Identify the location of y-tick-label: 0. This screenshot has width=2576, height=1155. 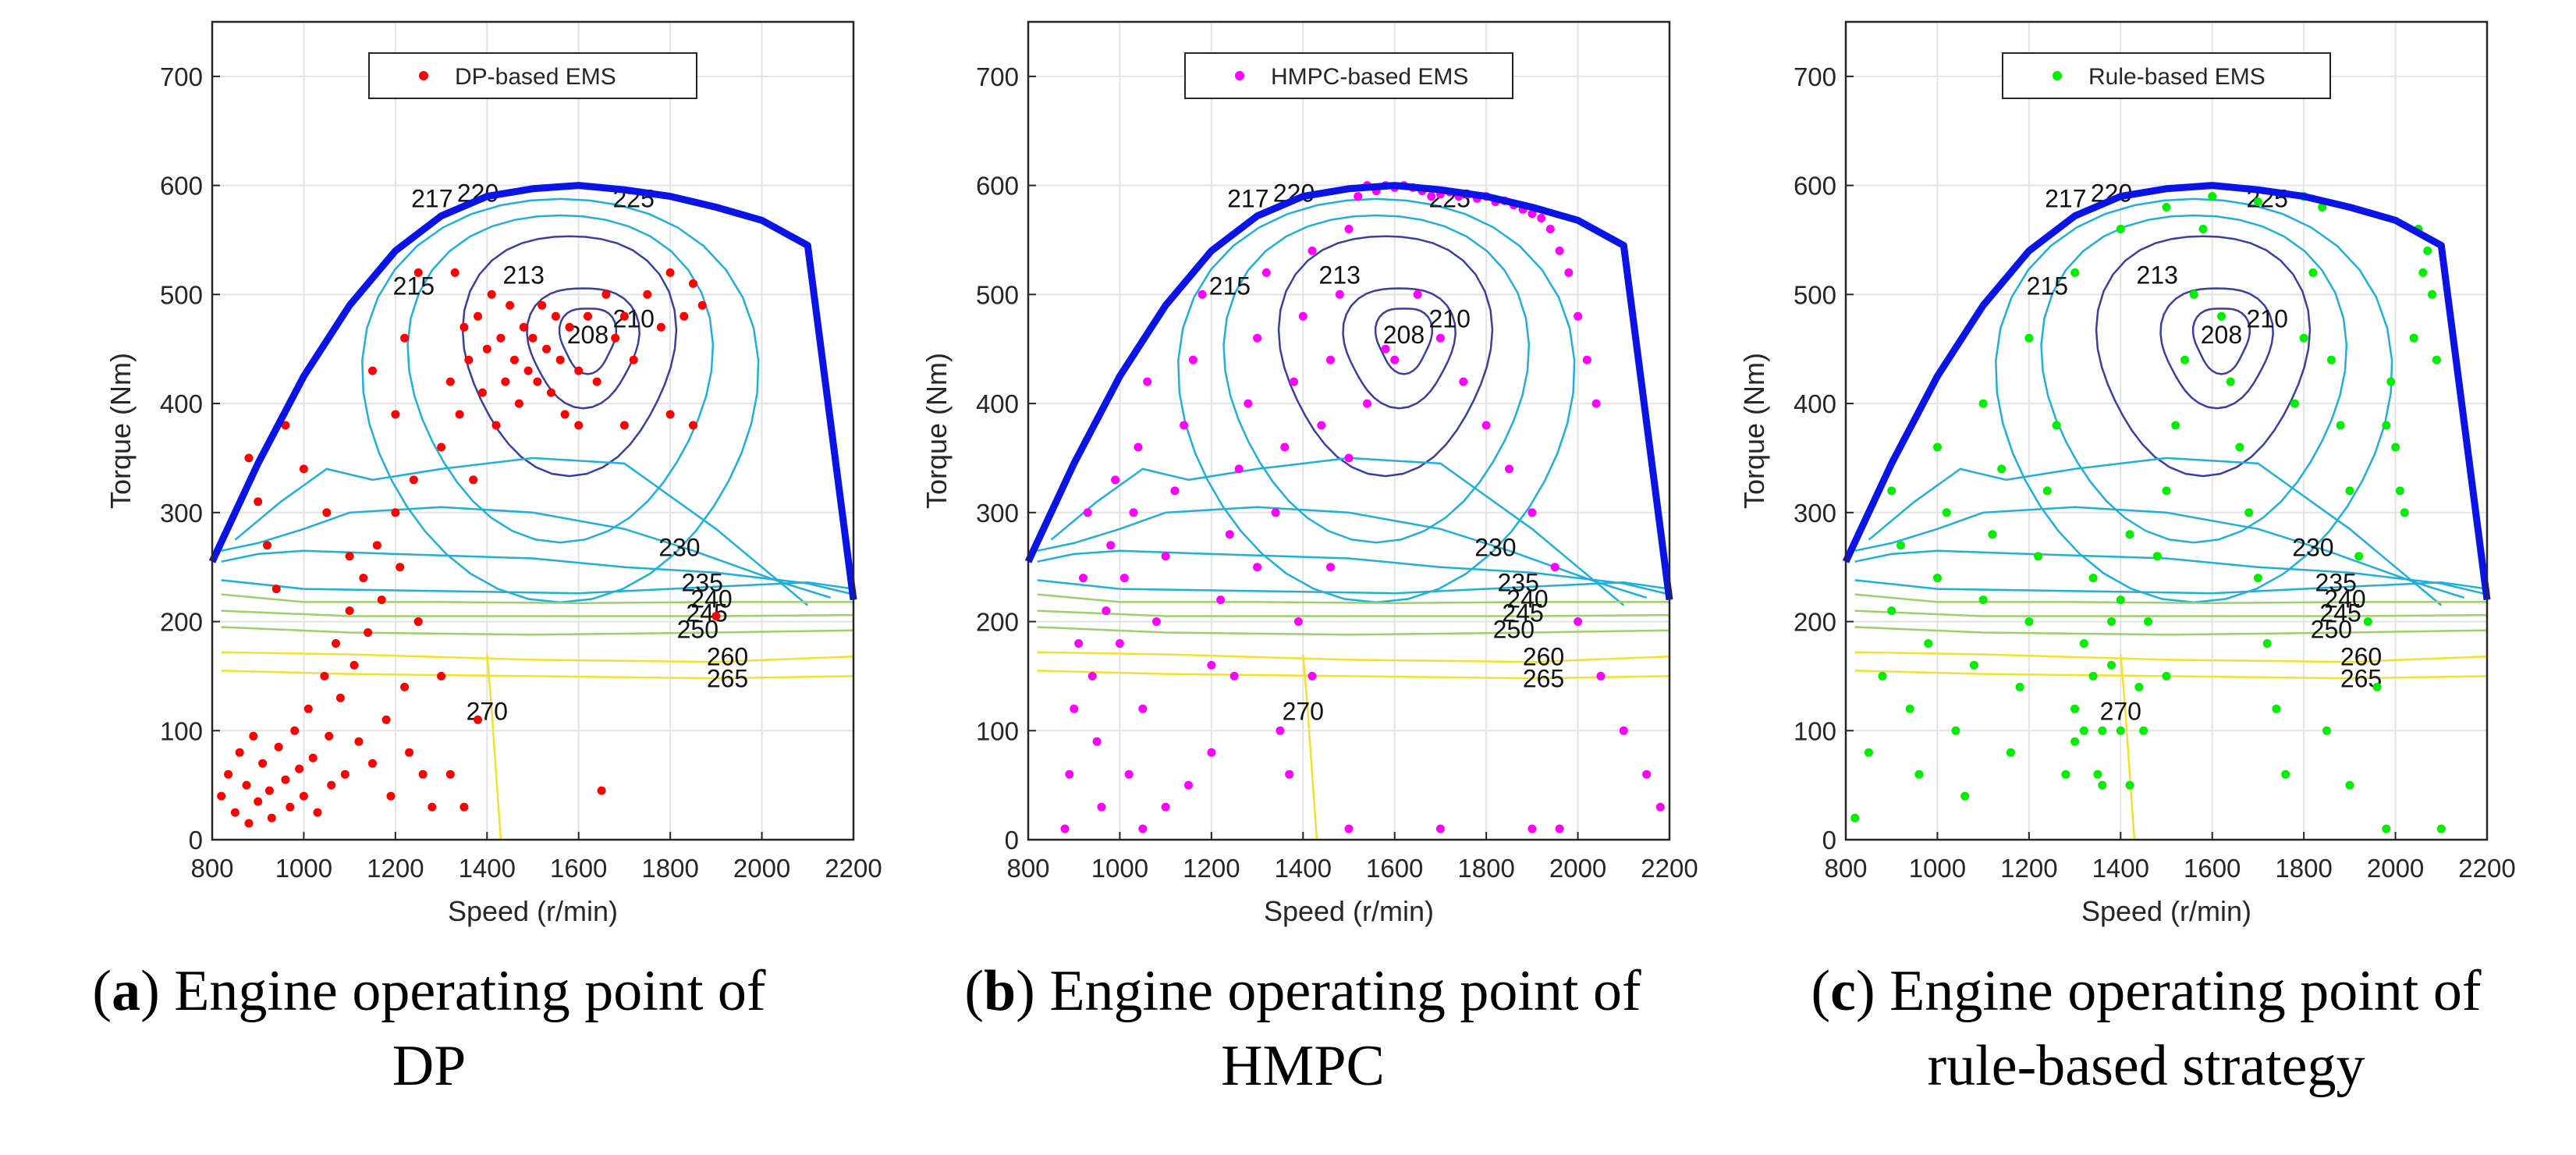
(196, 840).